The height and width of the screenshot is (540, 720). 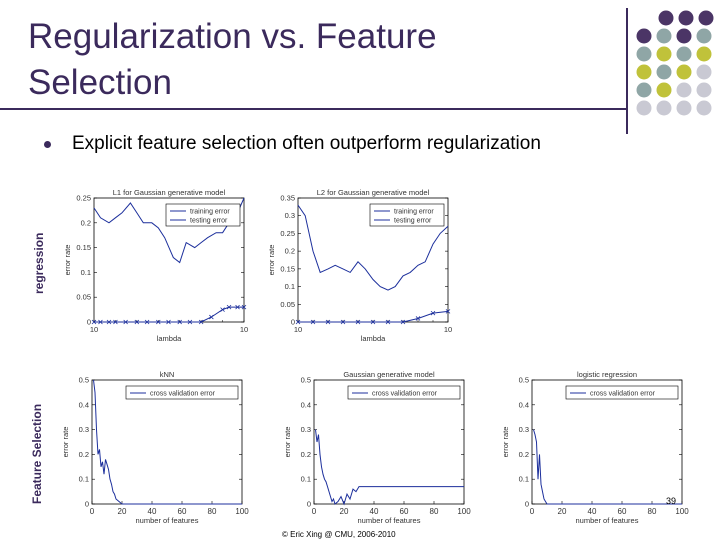 What do you see at coordinates (169, 192) in the screenshot?
I see `chart-title: L1 for Gaussian generative model` at bounding box center [169, 192].